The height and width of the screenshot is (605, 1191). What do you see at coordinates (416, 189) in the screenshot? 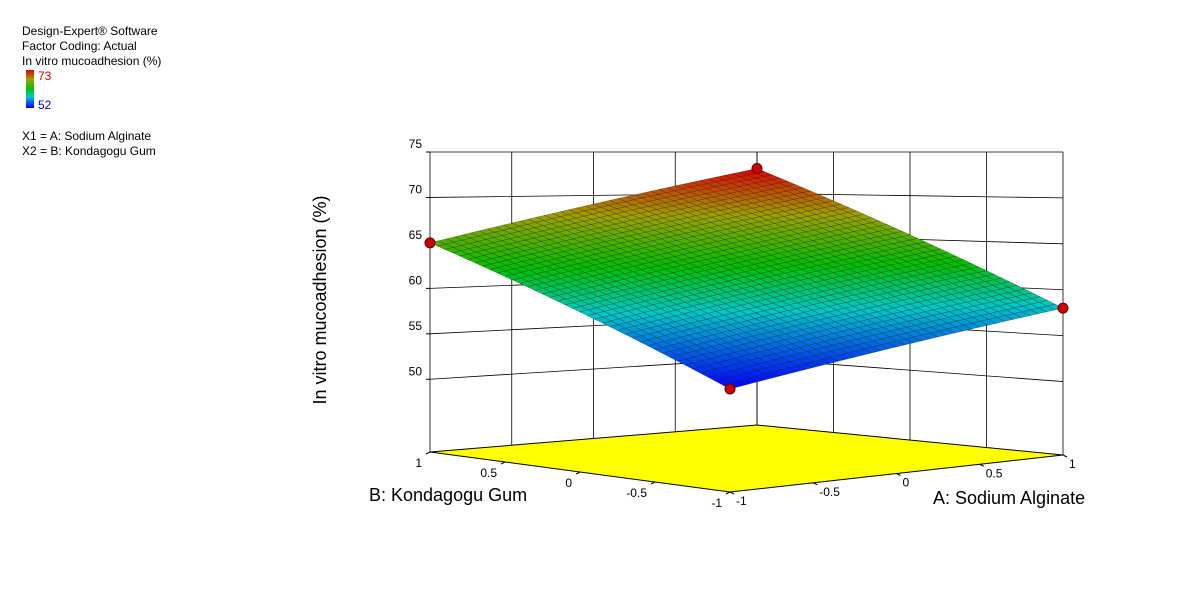
I see `z-tick-label: 70` at bounding box center [416, 189].